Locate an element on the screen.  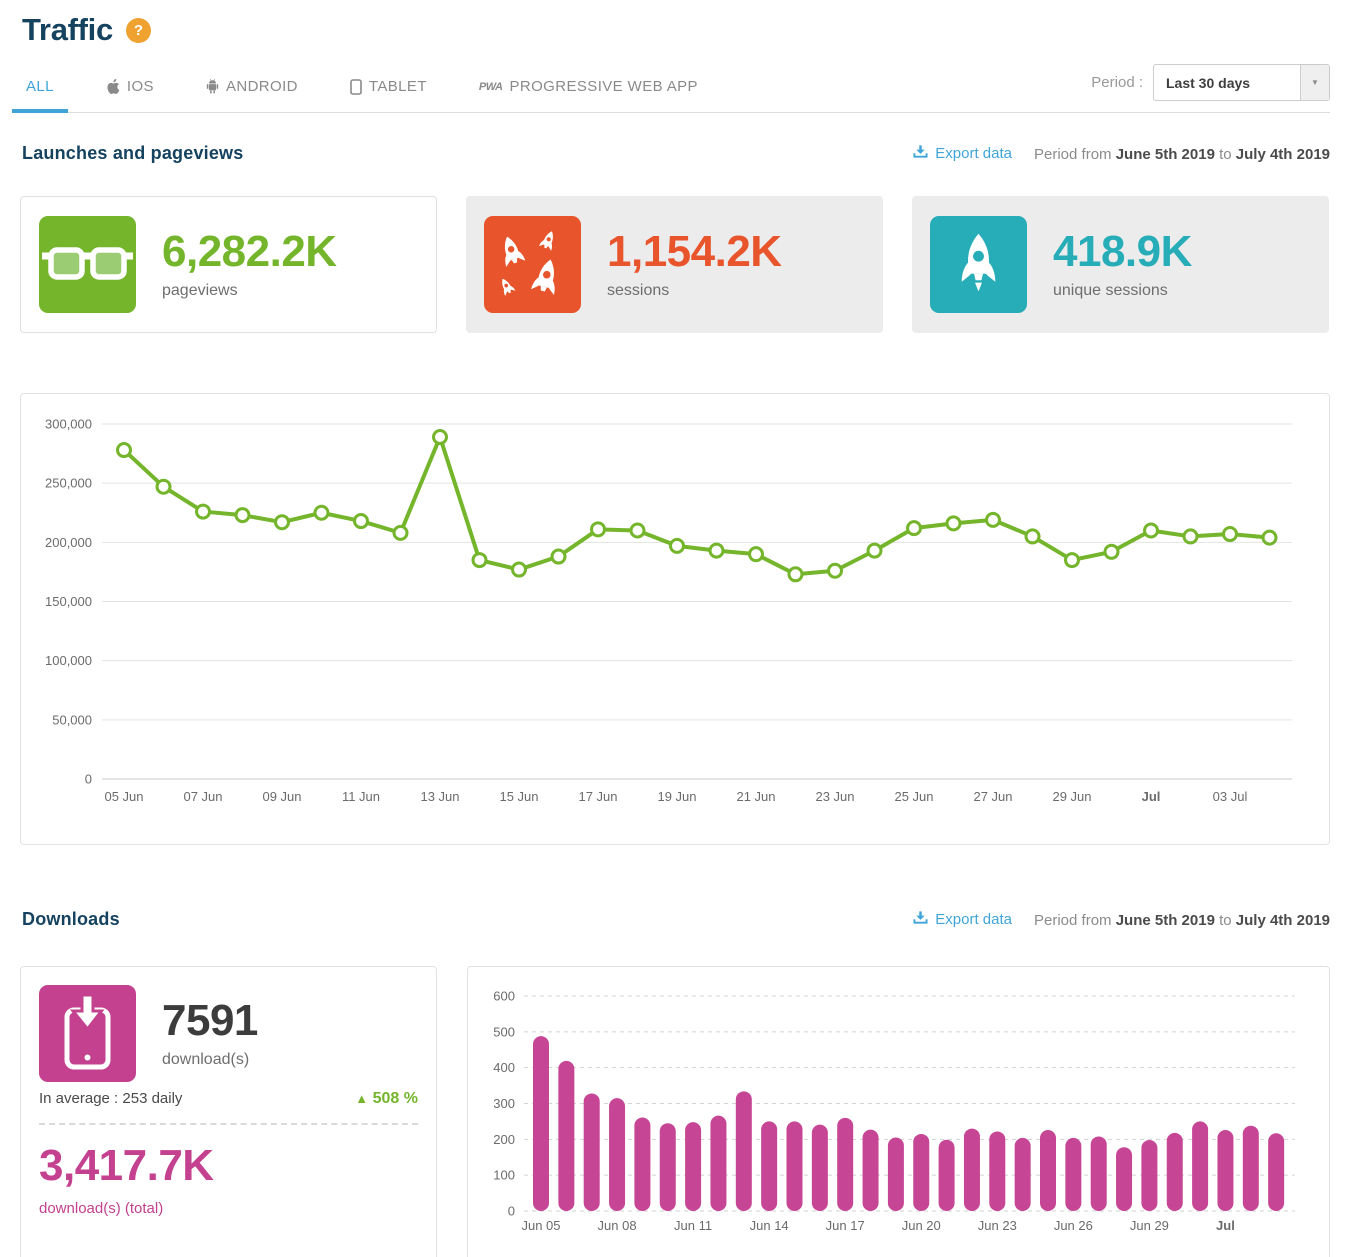
tab-all: ALL is located at coordinates (40, 95).